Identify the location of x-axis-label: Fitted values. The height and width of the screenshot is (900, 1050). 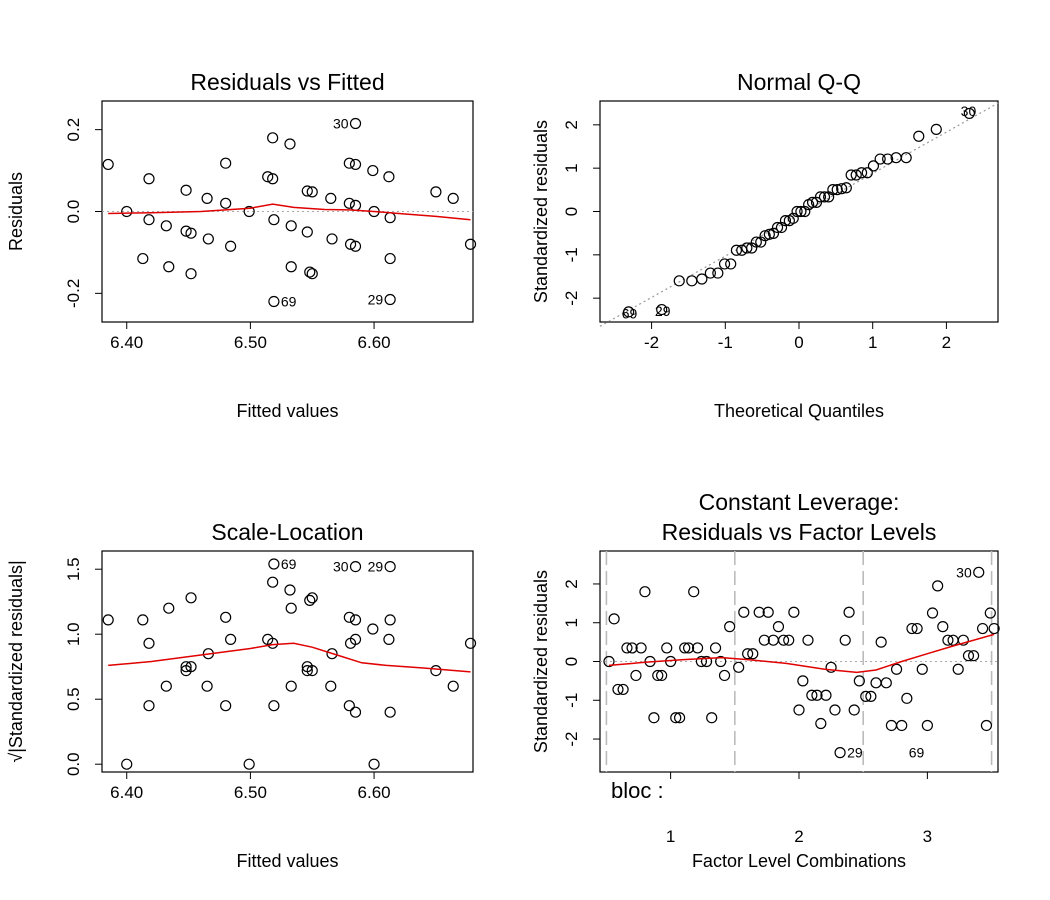
(287, 411).